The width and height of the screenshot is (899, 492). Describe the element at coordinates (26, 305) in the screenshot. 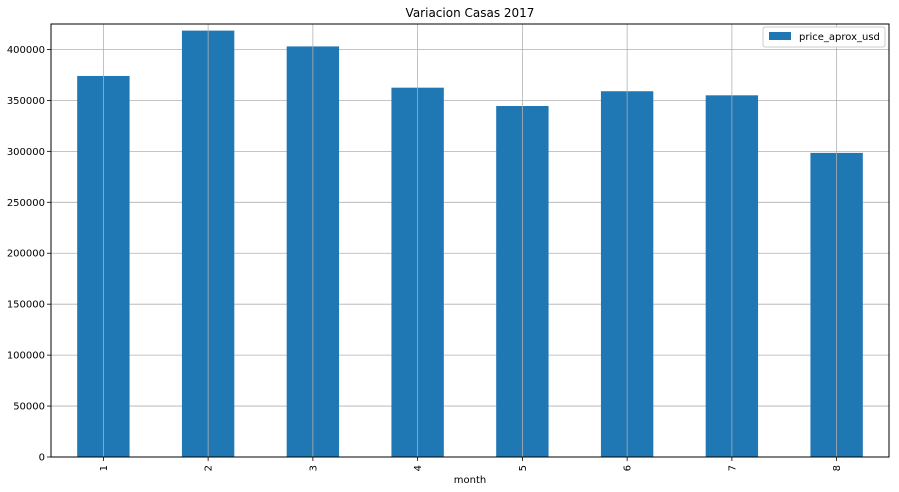

I see `y-tick-label: 150000` at that location.